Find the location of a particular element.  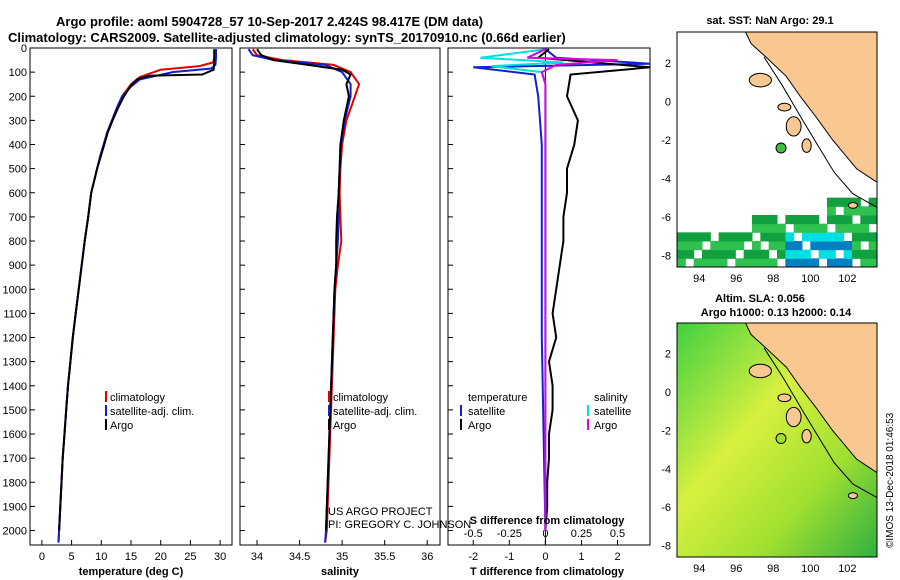

depth-tick-label: 1800 is located at coordinates (15, 483).